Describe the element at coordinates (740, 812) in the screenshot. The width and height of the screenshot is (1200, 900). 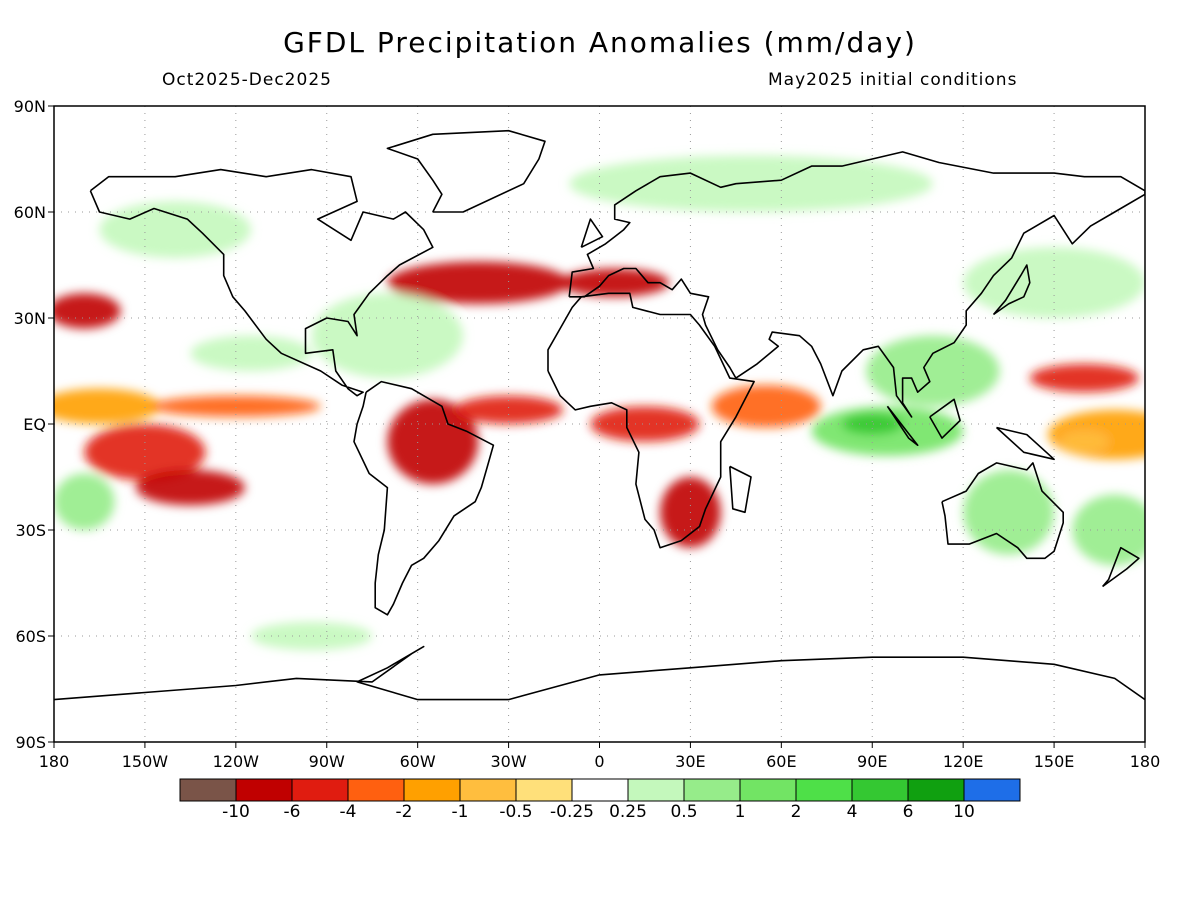
I see `colorbar-label: 1` at that location.